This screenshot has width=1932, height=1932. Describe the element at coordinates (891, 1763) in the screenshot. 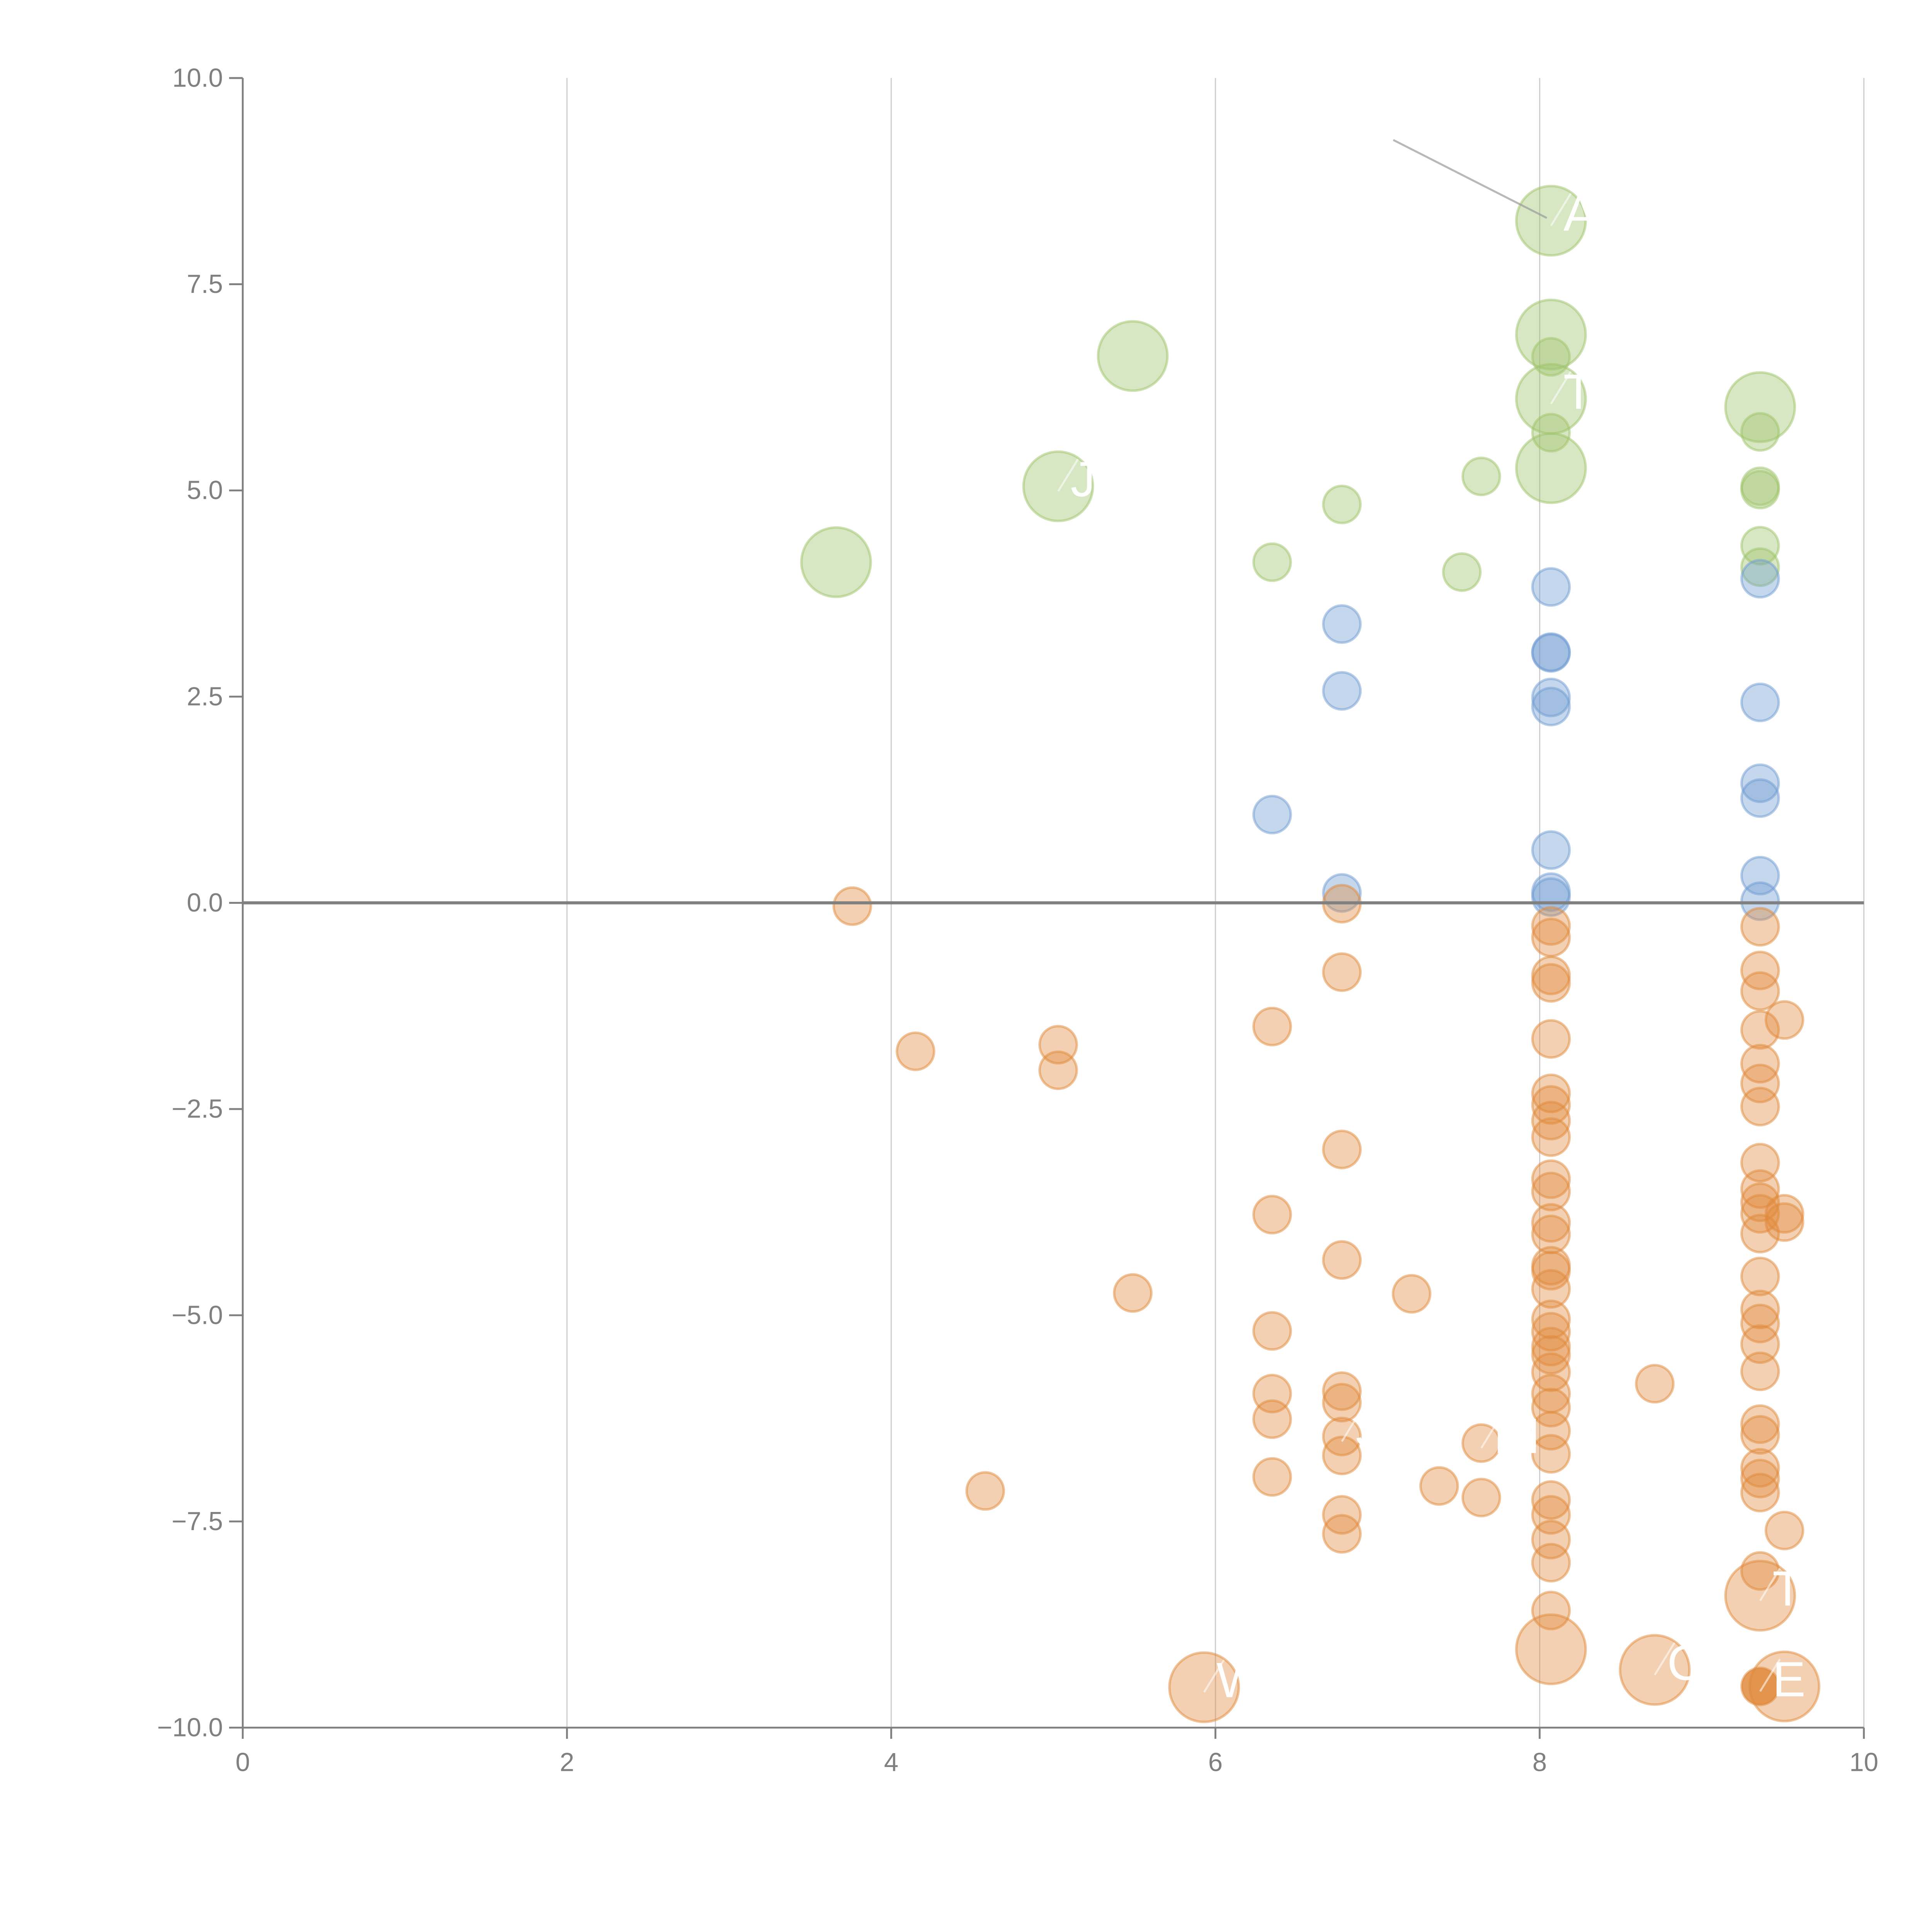

I see `x-tick-label: 4` at that location.